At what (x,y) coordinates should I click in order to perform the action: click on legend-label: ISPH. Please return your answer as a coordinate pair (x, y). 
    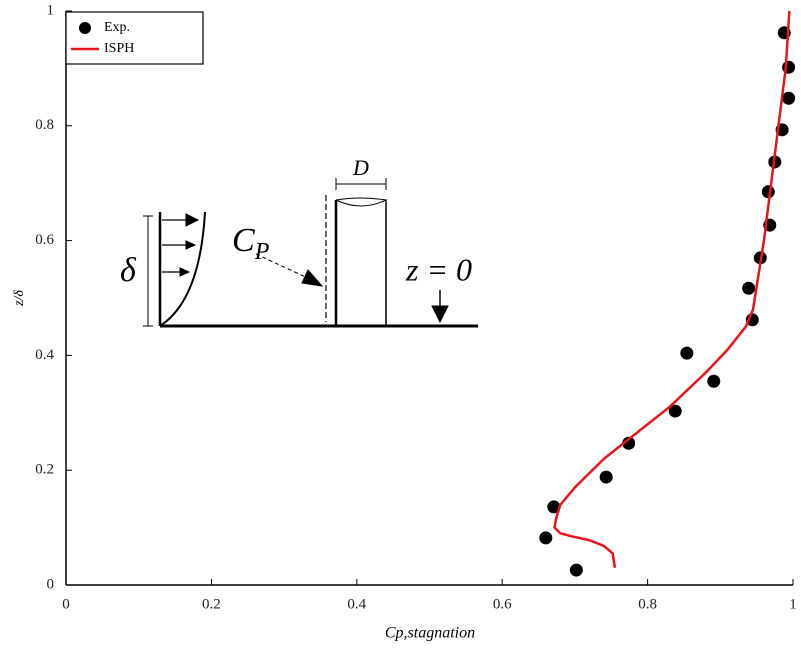
    Looking at the image, I should click on (119, 48).